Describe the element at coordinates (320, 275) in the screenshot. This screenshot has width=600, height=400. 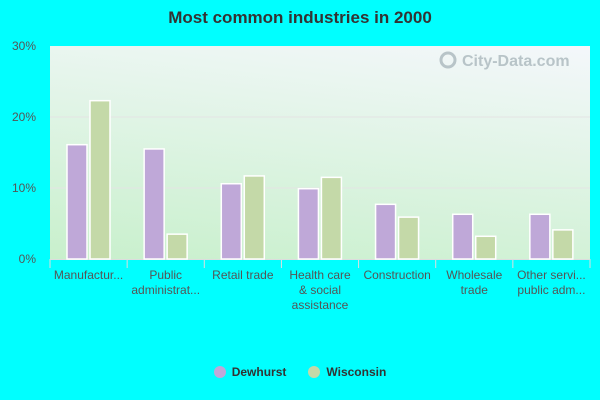
I see `x-tick-label: Health care` at that location.